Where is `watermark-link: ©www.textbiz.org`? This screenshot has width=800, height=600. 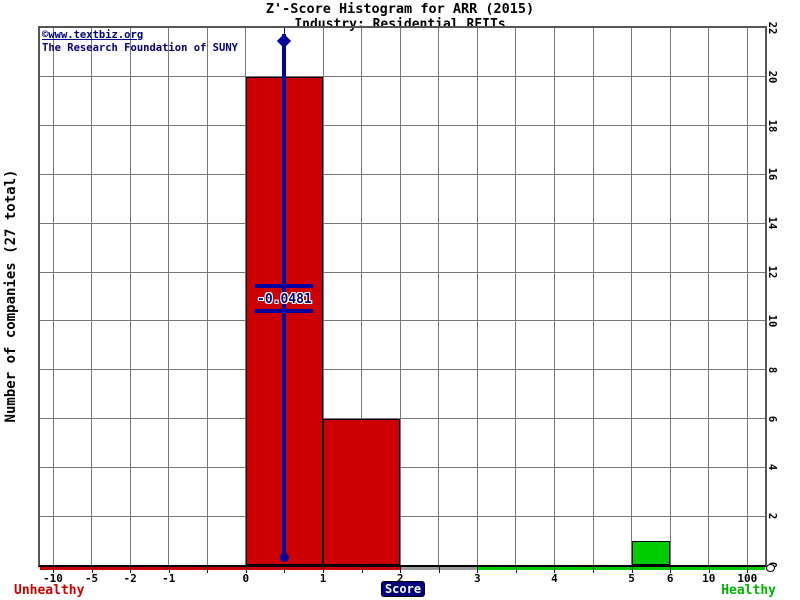
watermark-link: ©www.textbiz.org is located at coordinates (93, 35).